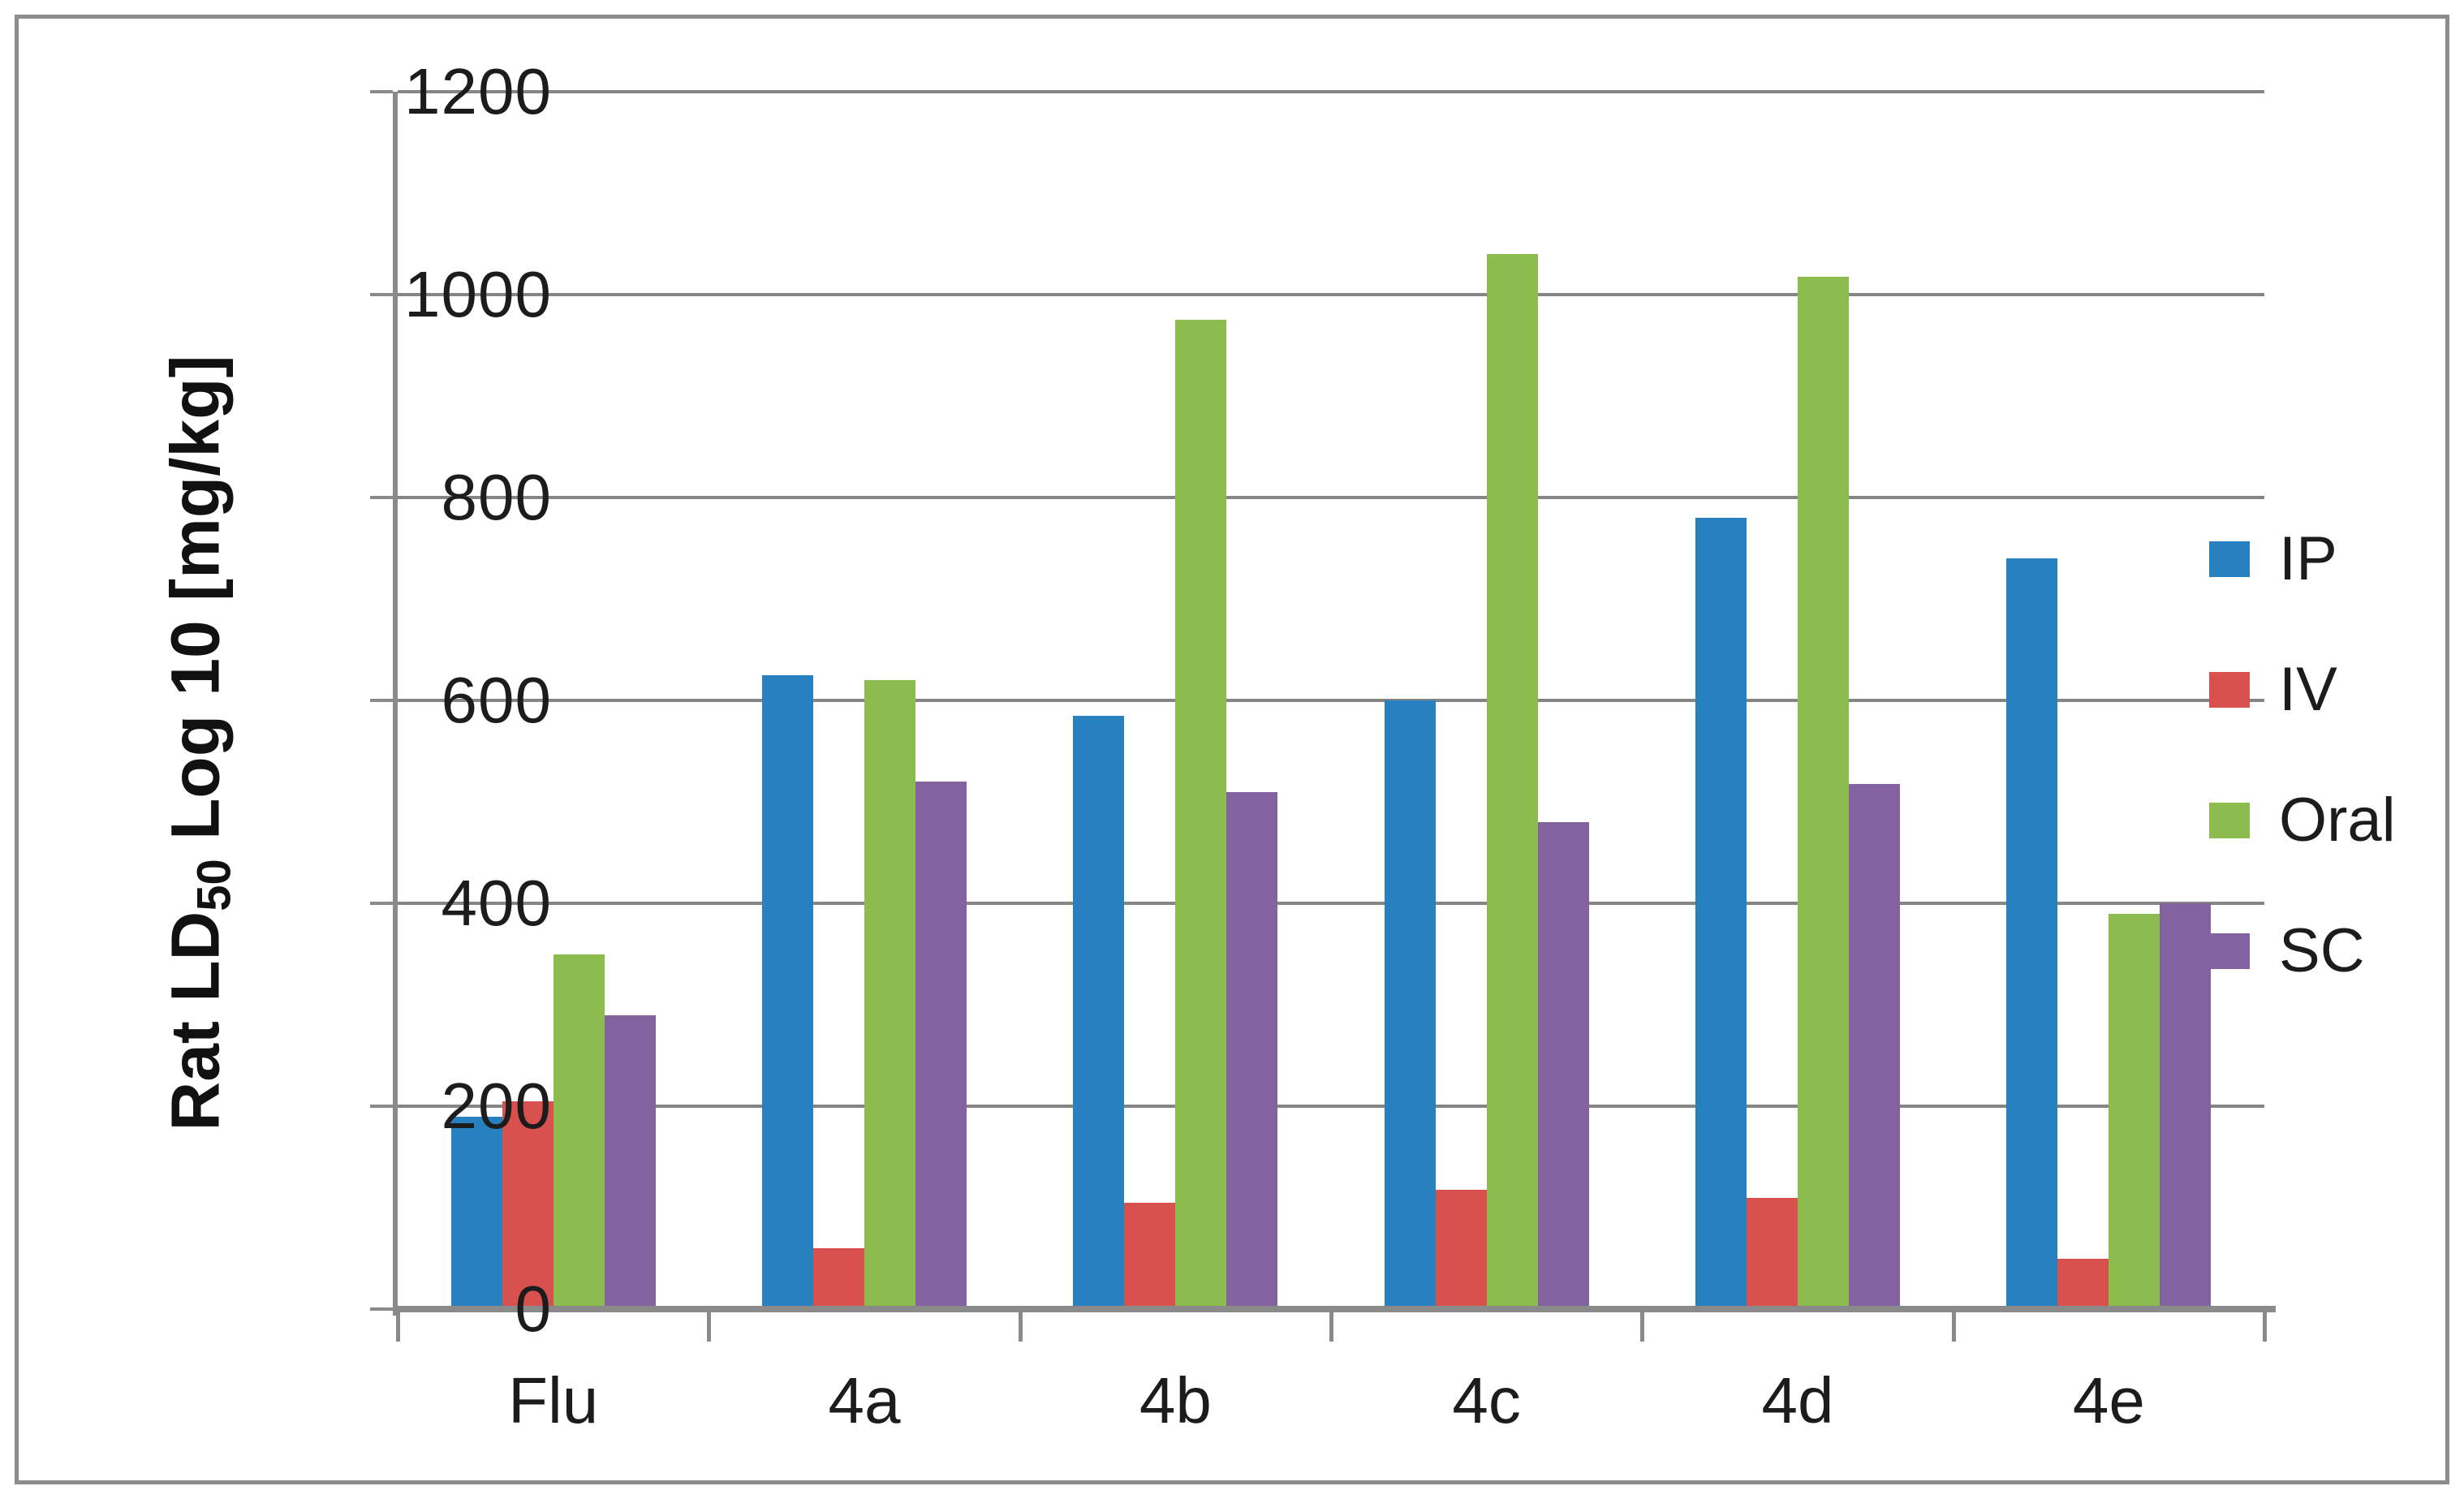 This screenshot has height=1499, width=2464. I want to click on y-tick-label-1000: 1000, so click(478, 294).